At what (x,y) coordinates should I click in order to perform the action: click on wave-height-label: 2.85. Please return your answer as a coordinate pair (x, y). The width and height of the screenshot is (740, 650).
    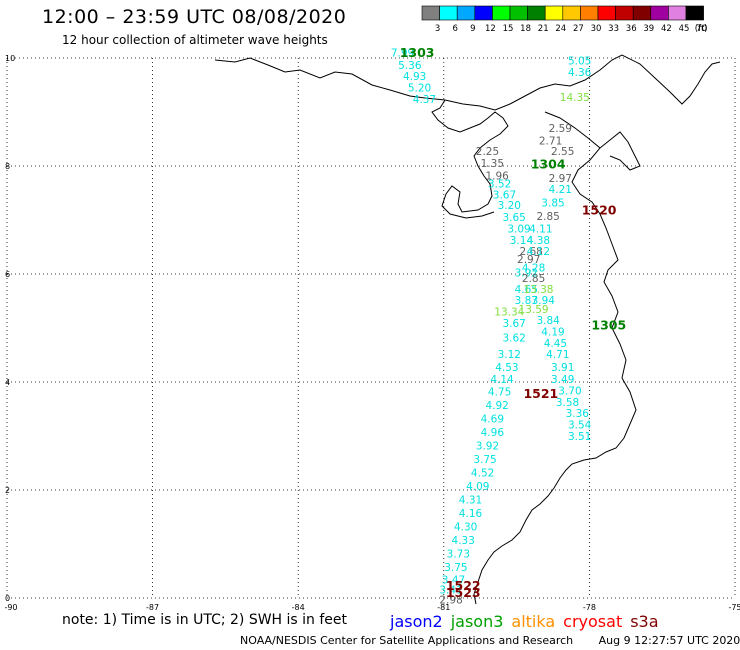
    Looking at the image, I should click on (533, 279).